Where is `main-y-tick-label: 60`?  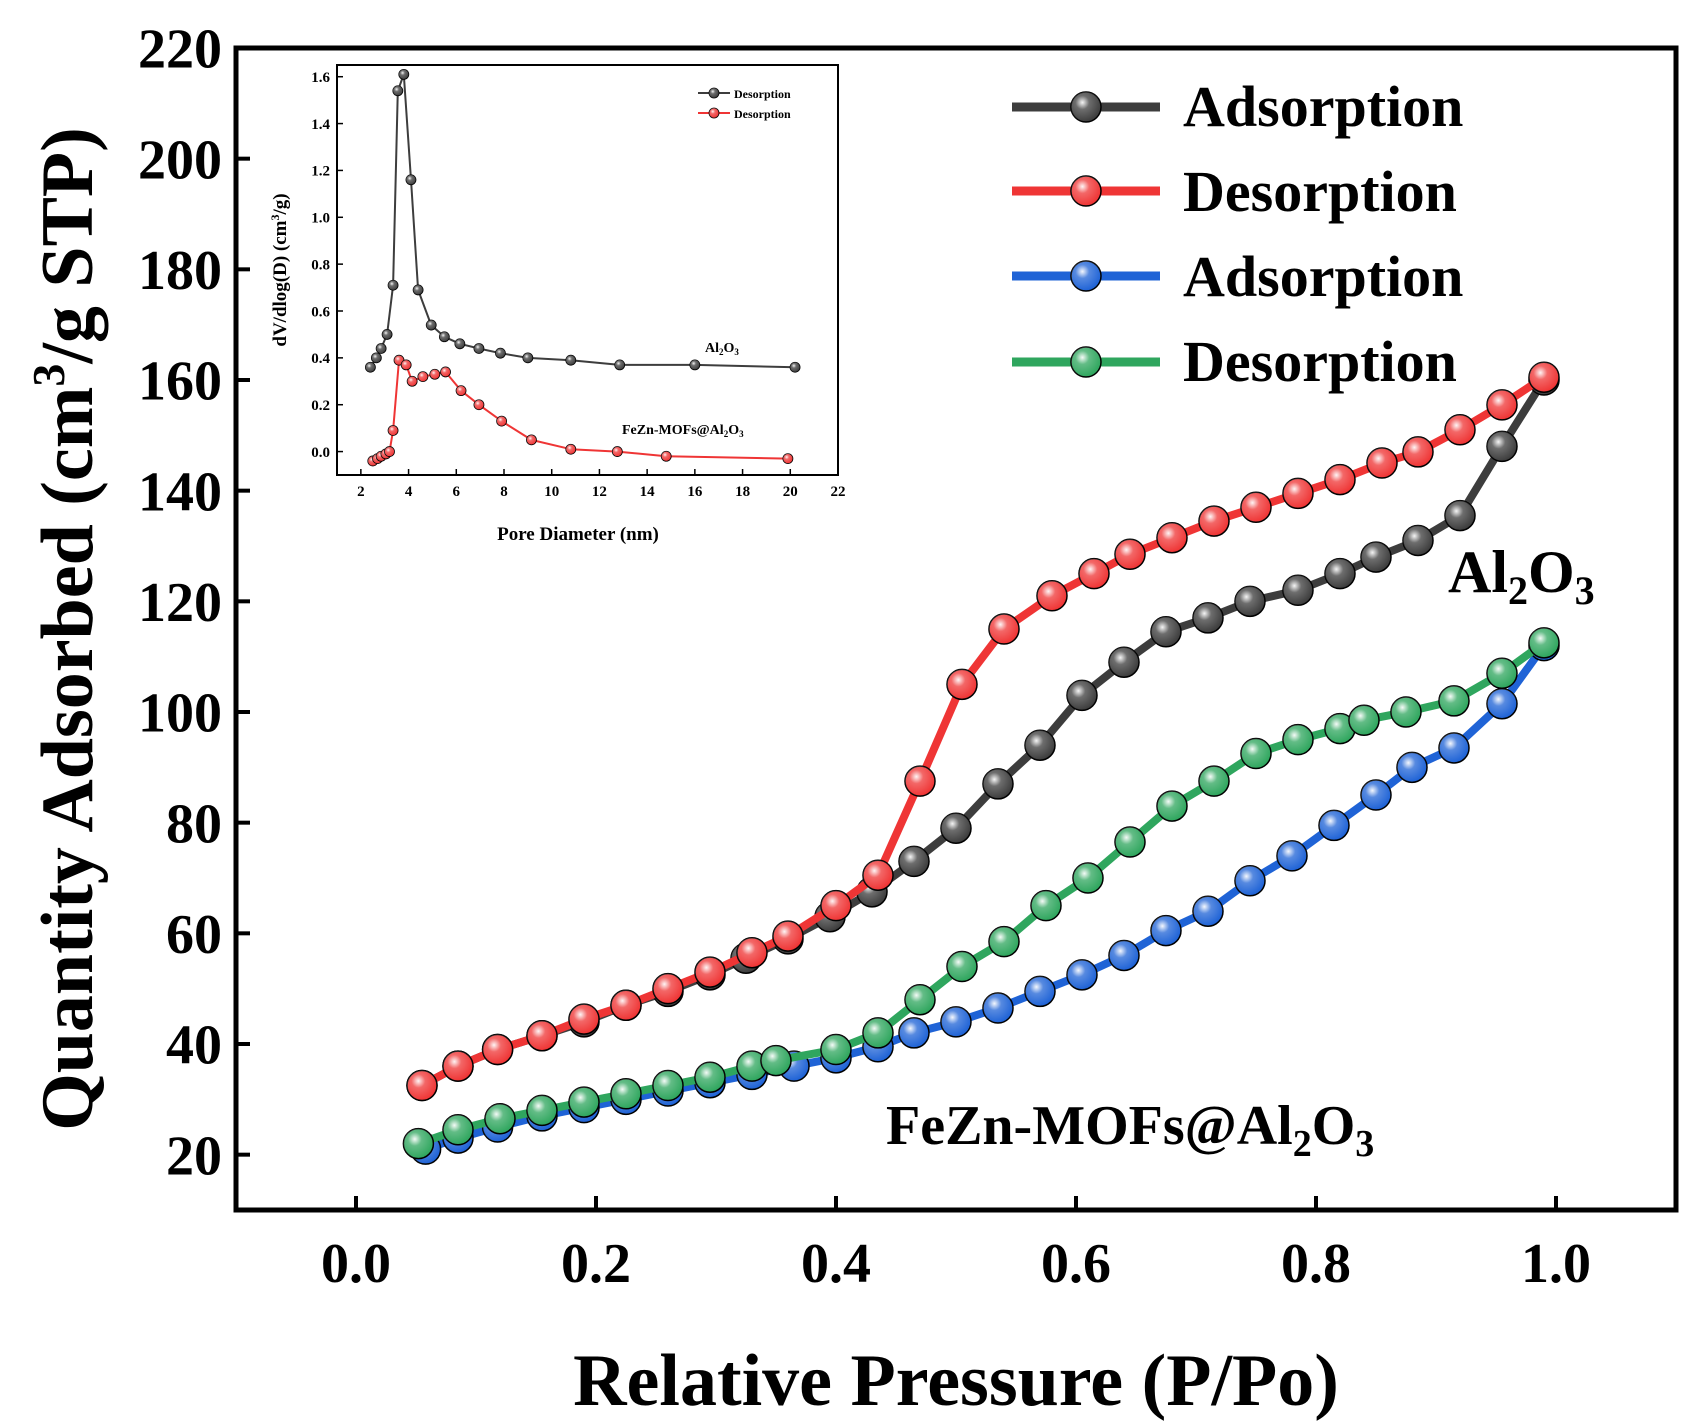
main-y-tick-label: 60 is located at coordinates (194, 935).